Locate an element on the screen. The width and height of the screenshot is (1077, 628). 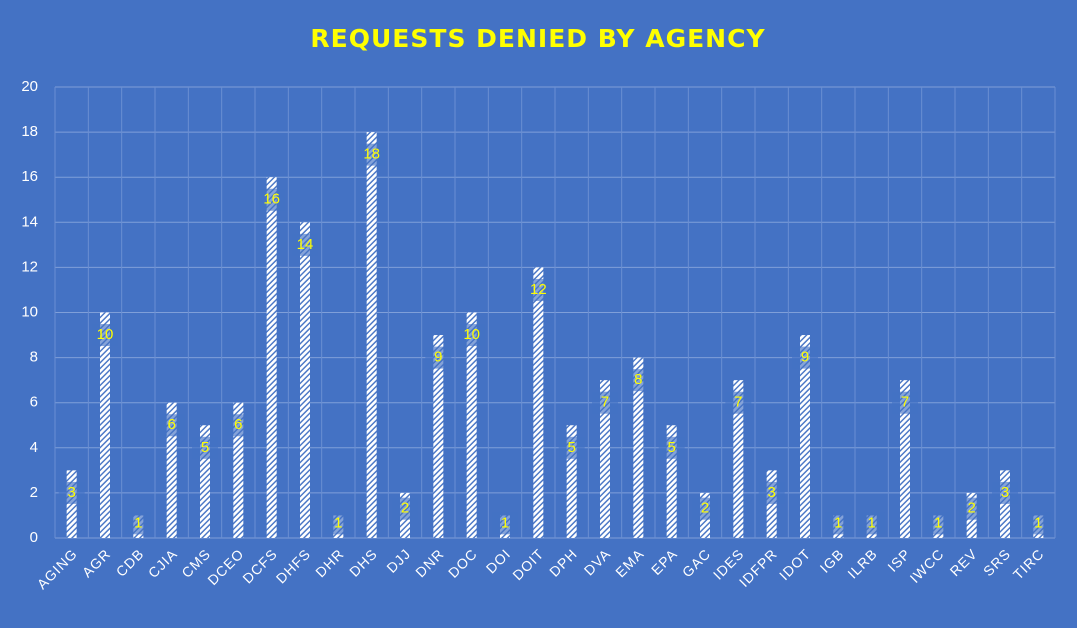
y-tick-label: 18 is located at coordinates (29, 131).